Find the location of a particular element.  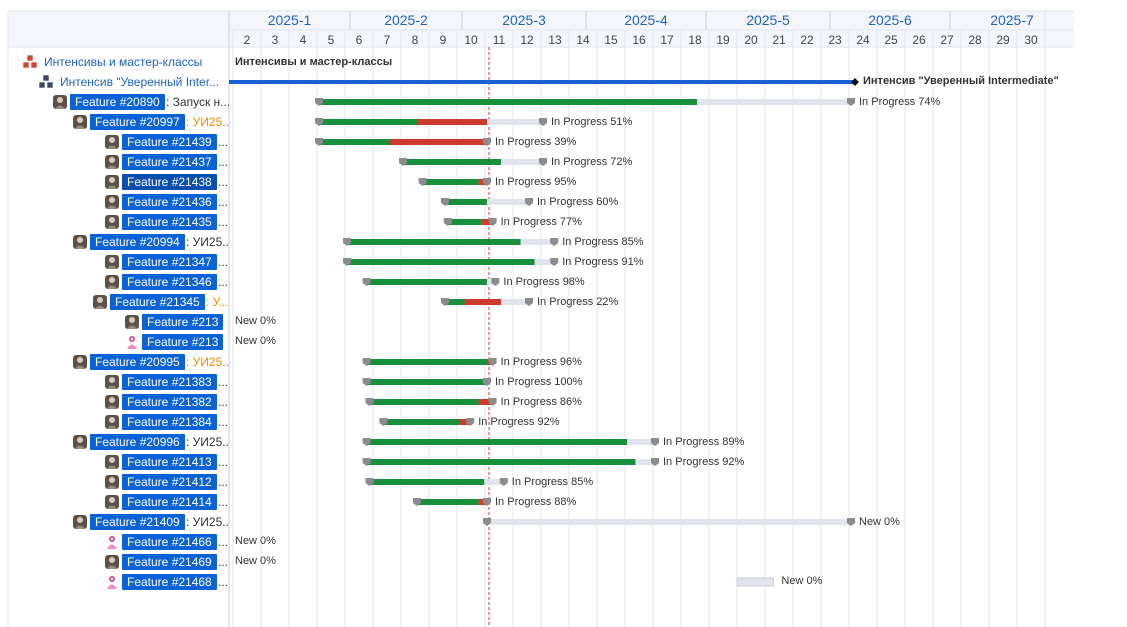

feature-id-chip: Feature #21468 is located at coordinates (169, 582).